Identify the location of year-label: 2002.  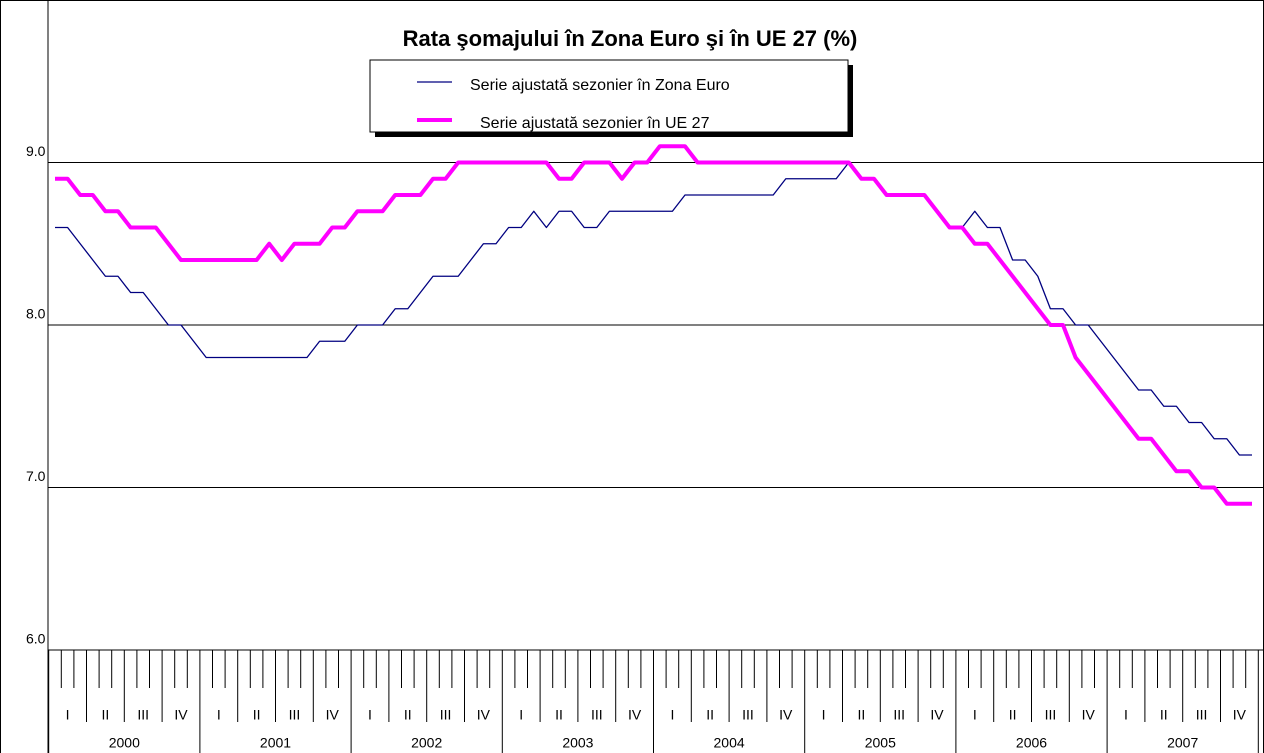
(426, 743).